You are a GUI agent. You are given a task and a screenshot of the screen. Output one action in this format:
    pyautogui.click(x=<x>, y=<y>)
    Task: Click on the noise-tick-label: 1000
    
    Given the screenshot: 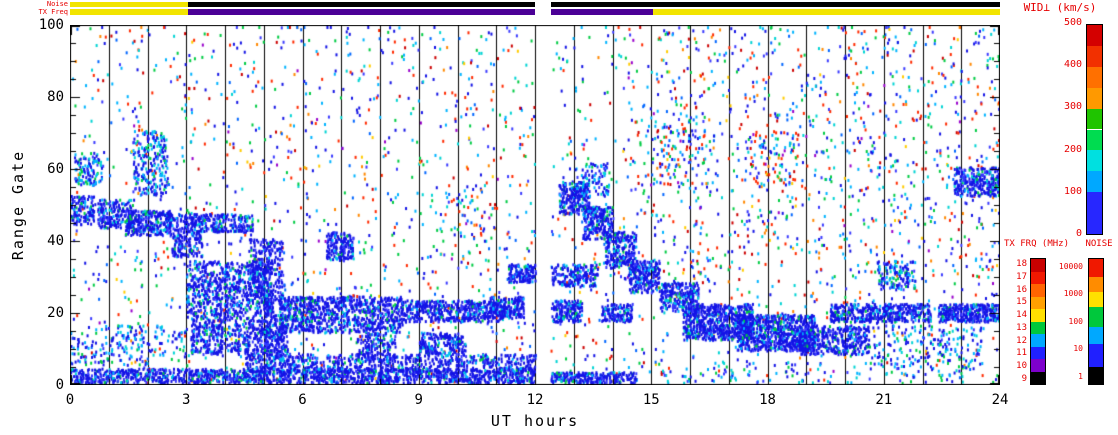 What is the action you would take?
    pyautogui.click(x=1073, y=293)
    